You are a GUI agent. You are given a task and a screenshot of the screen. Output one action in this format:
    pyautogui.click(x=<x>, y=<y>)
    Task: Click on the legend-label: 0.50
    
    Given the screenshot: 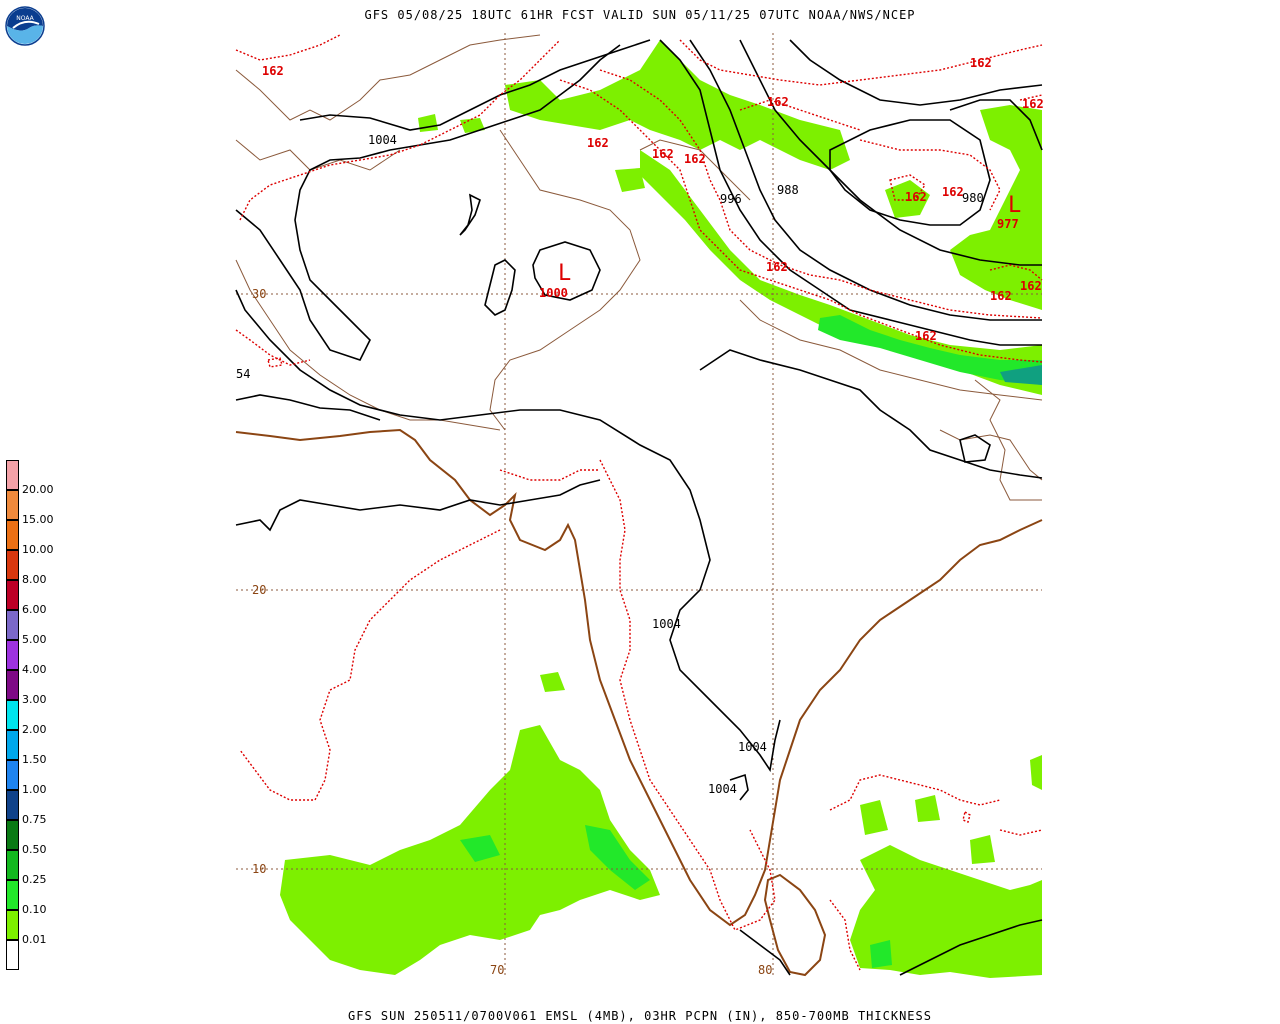 What is the action you would take?
    pyautogui.click(x=34, y=849)
    